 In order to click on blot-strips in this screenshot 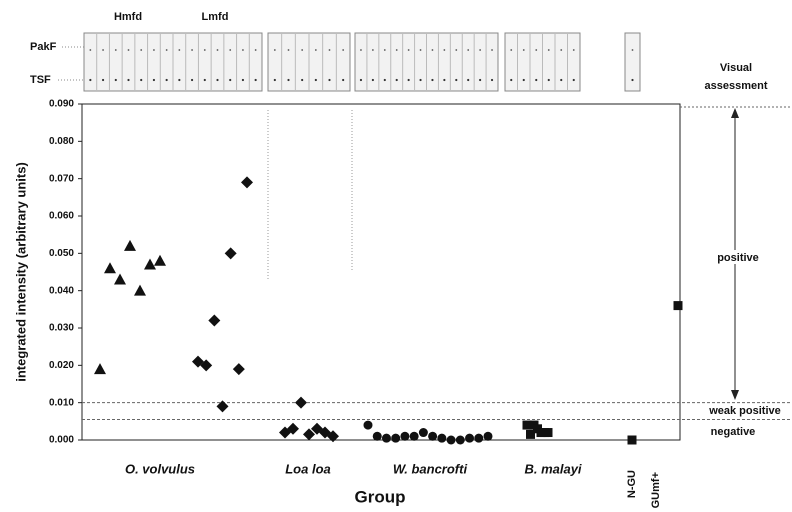, I will do `click(362, 62)`.